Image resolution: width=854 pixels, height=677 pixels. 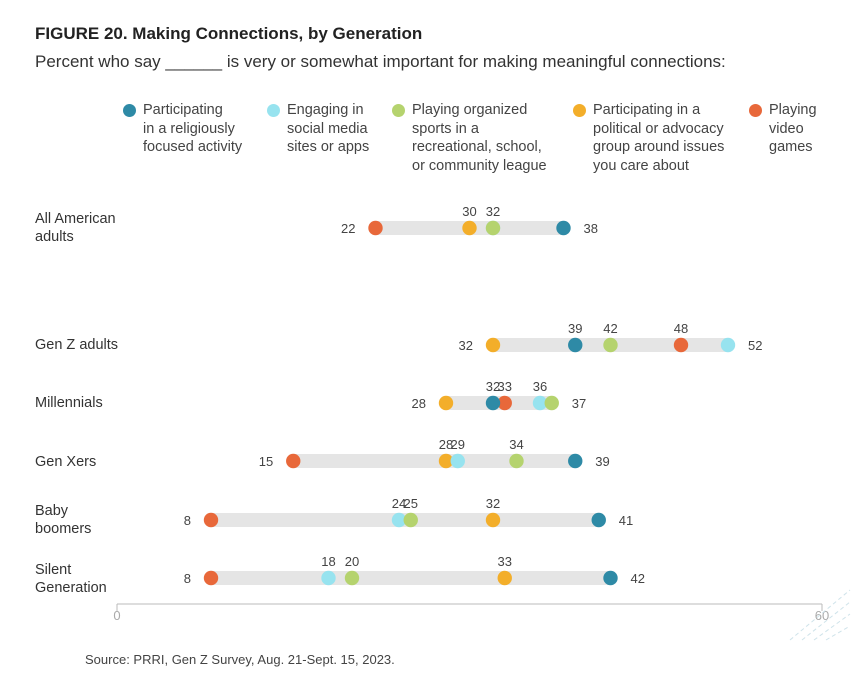 I want to click on data-label-sports: 42, so click(x=610, y=328).